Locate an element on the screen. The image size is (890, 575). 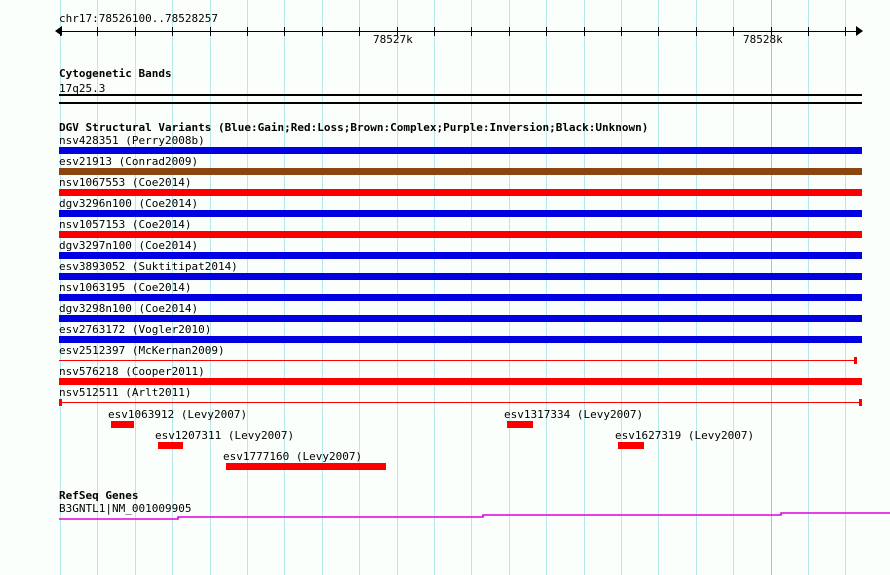
dgv-track-label: nsv576218 (Cooper2011) is located at coordinates (132, 371).